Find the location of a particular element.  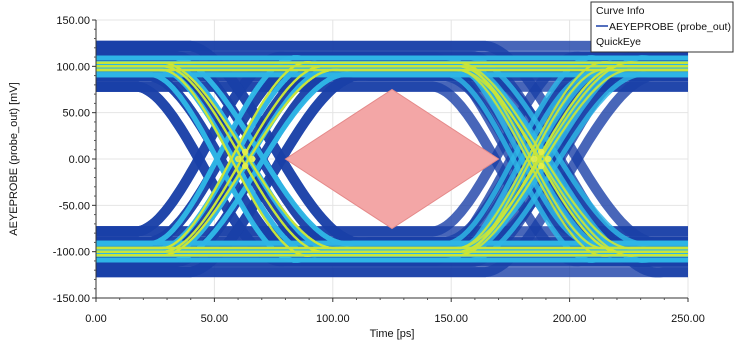

y-tick-label-4: -50.00 is located at coordinates (74, 206).